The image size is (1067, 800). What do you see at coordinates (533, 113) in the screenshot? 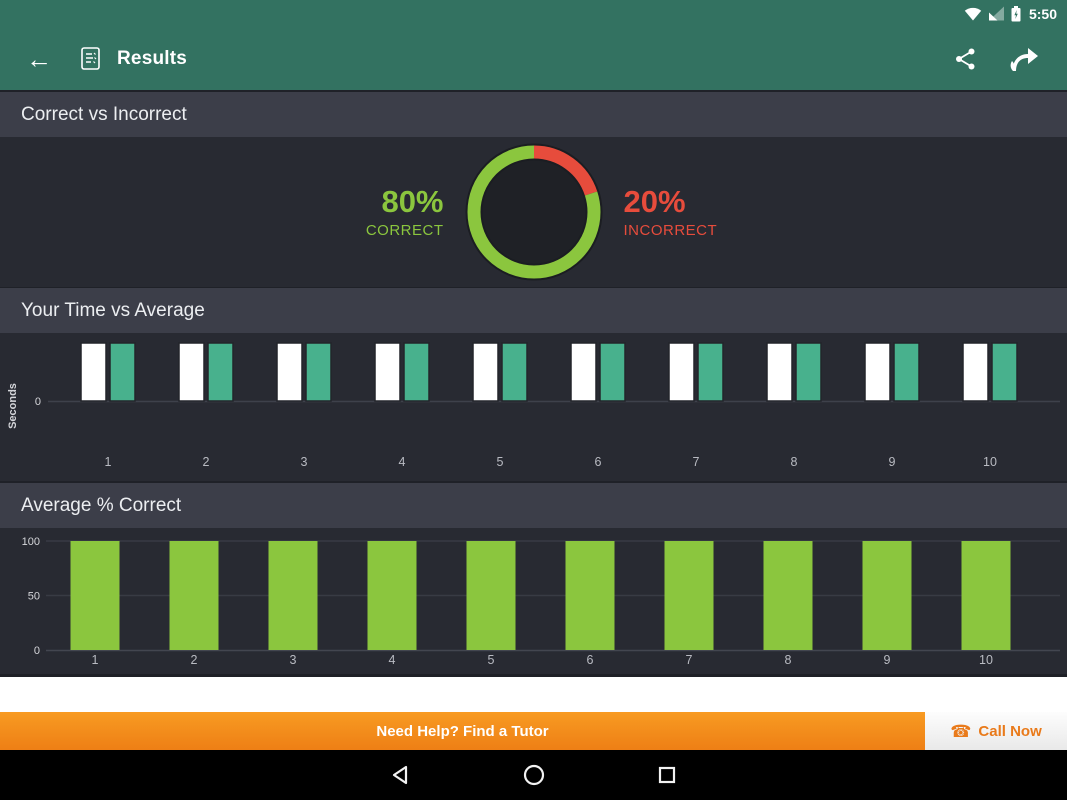
I see `section-header-correct-vs-incorrect: Correct vs Incorrect` at bounding box center [533, 113].